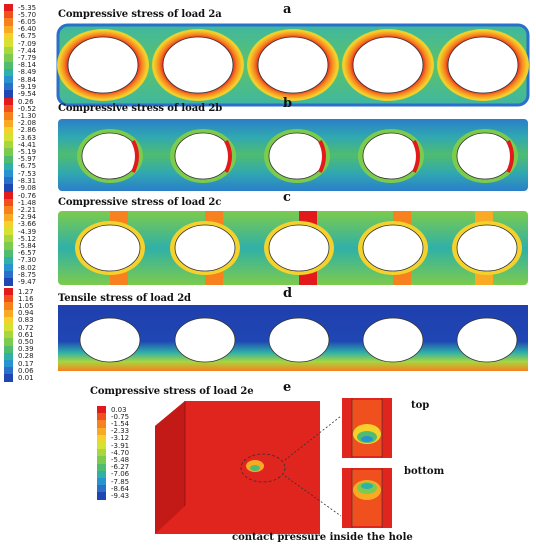 The width and height of the screenshot is (536, 550). I want to click on legend-tick-label: -6.57, so click(27, 253).